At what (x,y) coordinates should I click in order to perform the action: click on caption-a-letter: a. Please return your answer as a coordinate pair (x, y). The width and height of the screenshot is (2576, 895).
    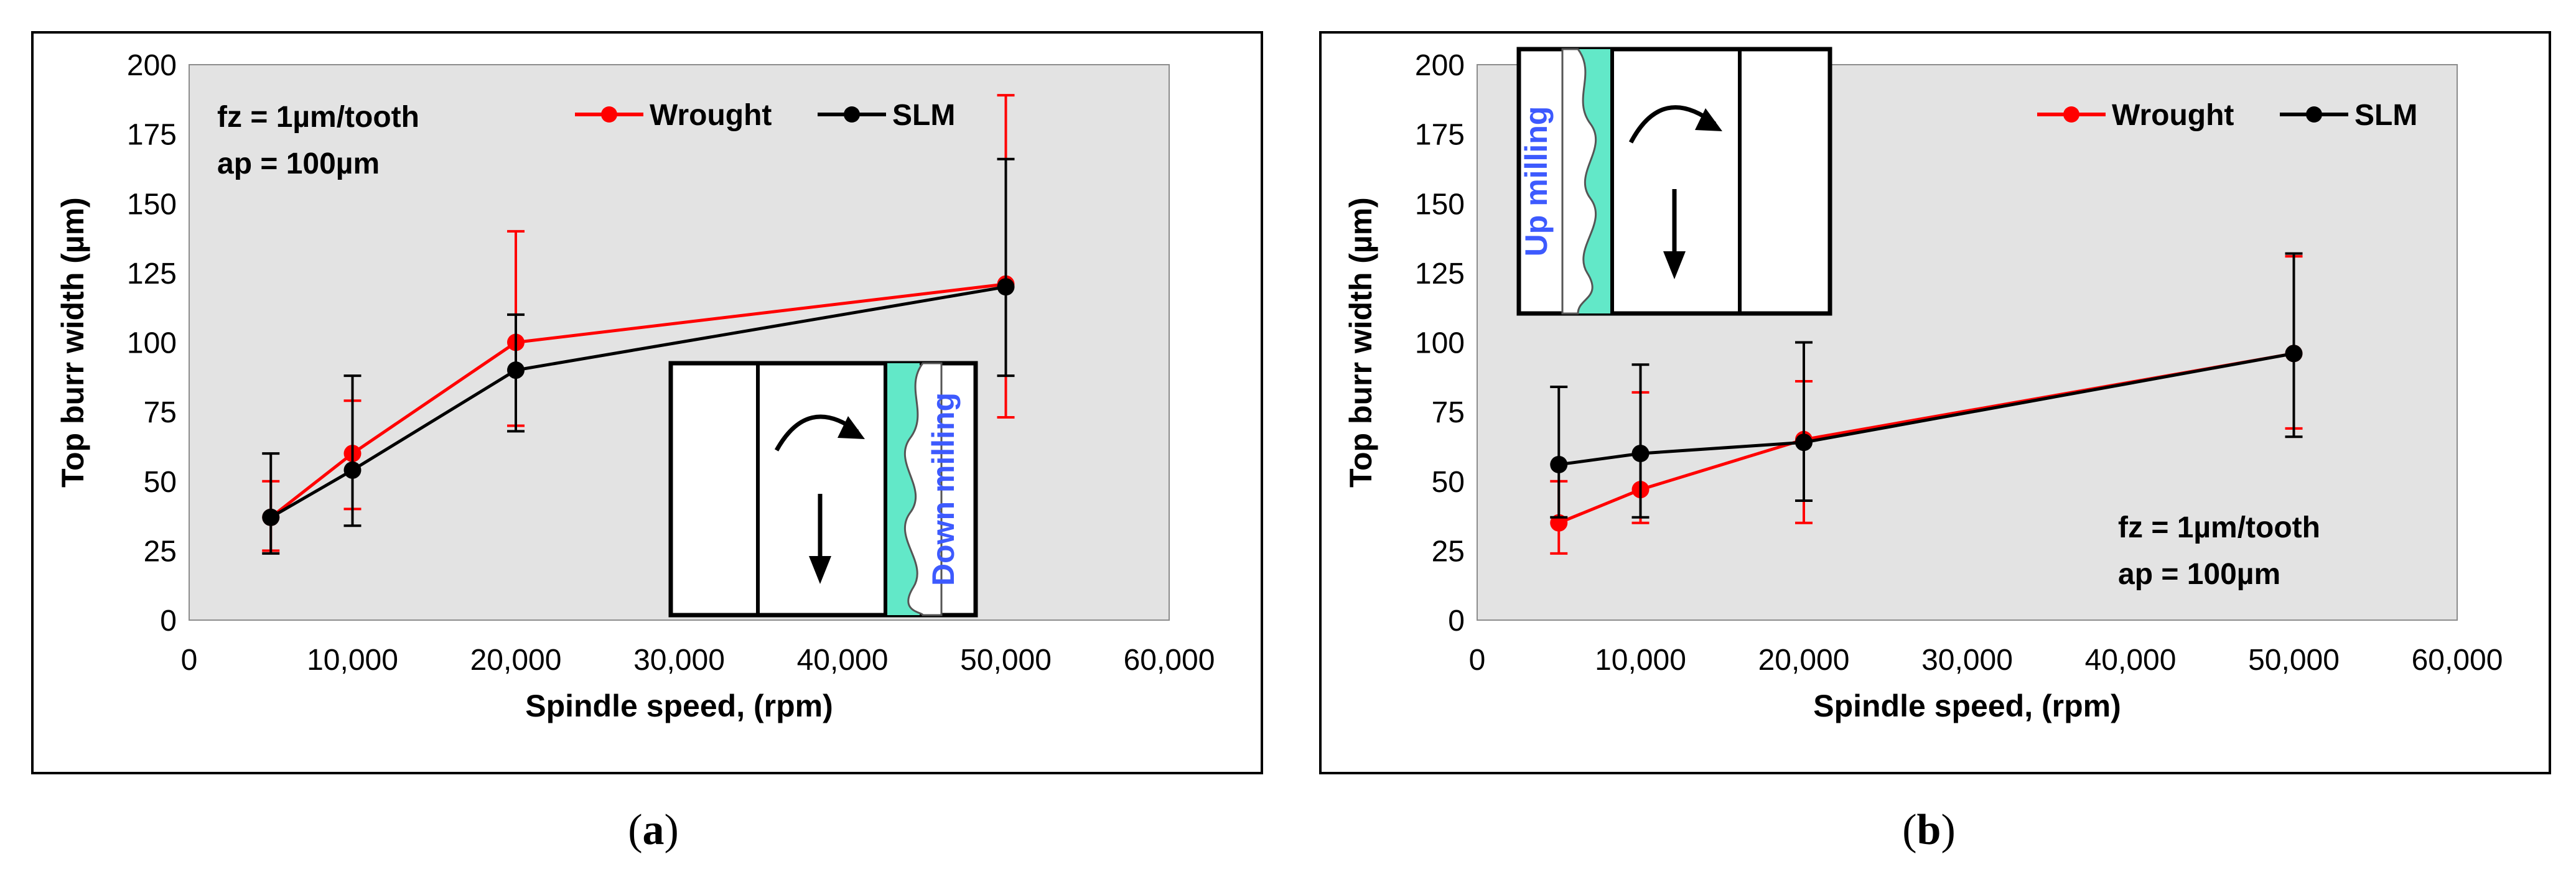
    Looking at the image, I should click on (653, 830).